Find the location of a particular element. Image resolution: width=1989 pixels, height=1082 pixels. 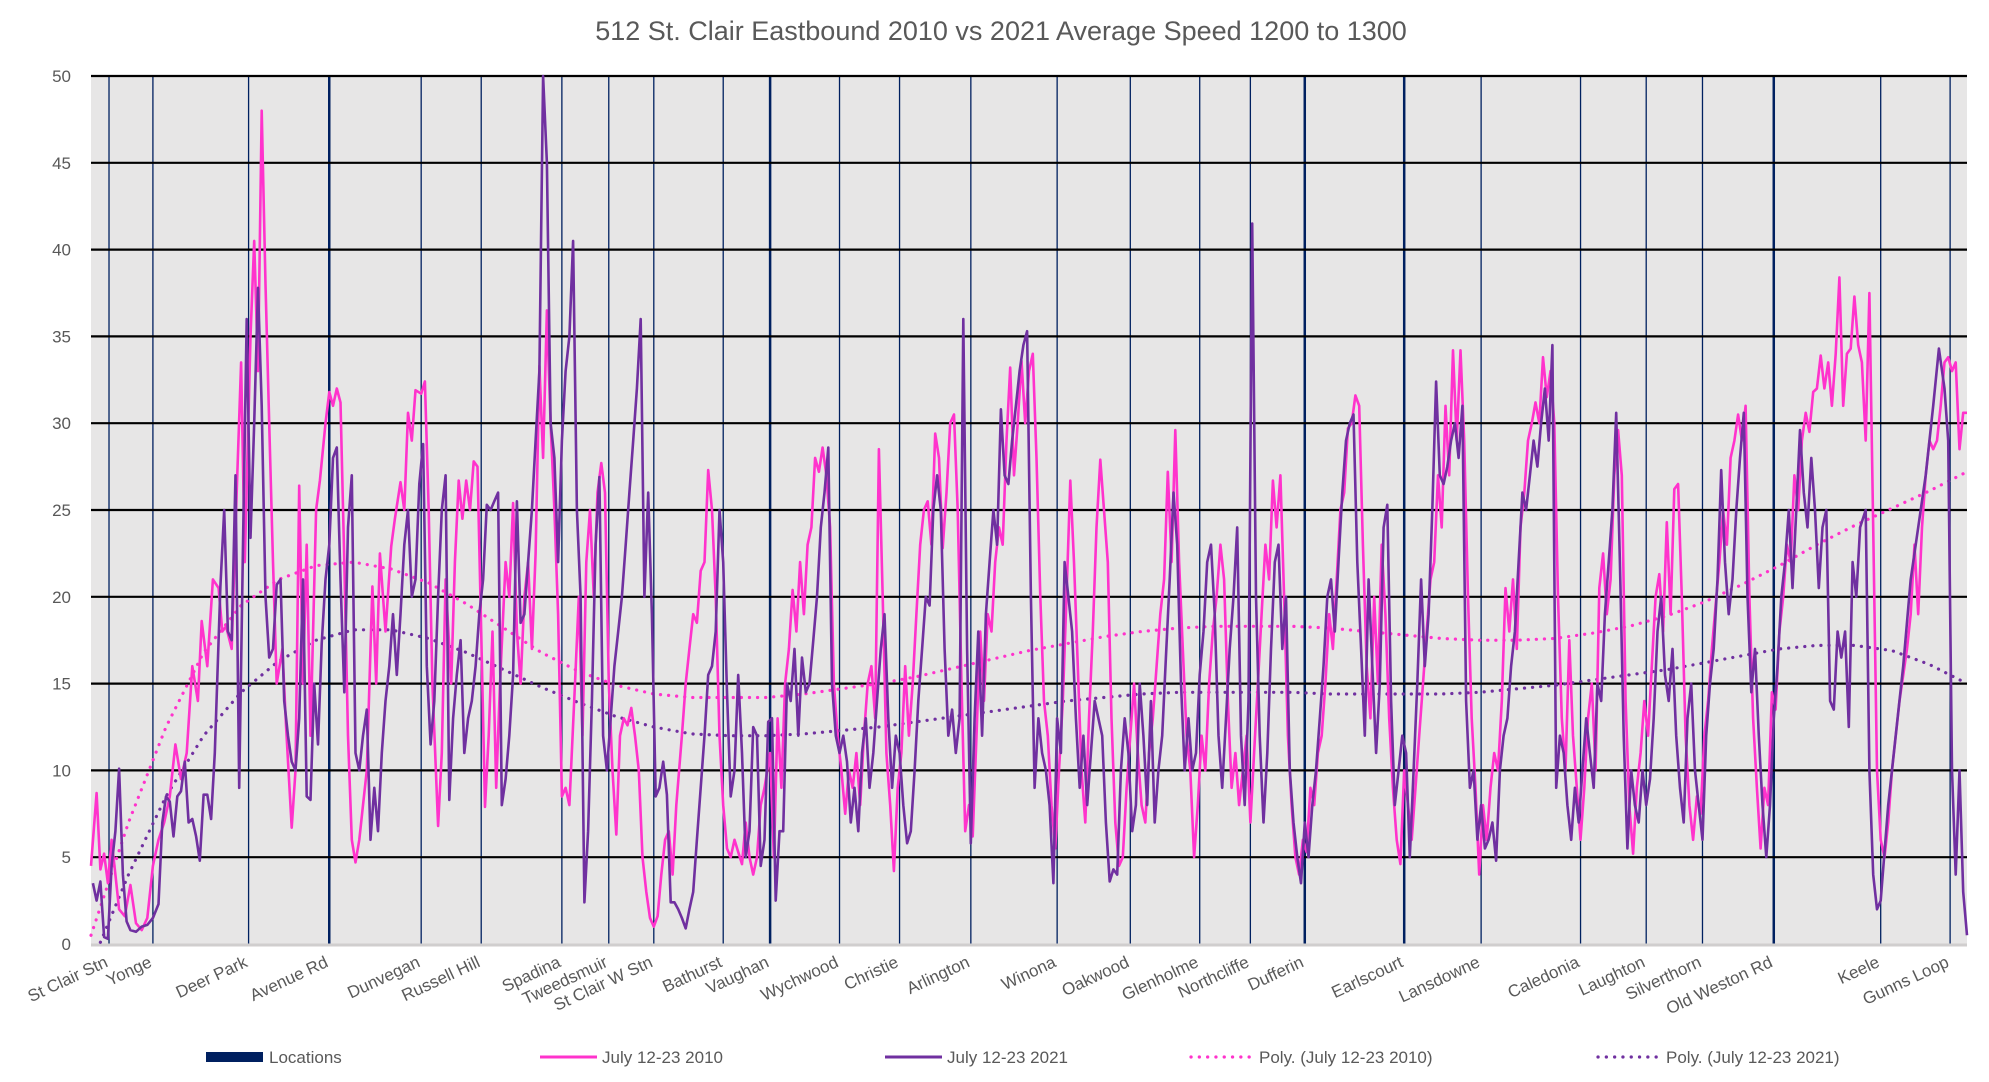

legend-item-poly-july-12-23-2010-: Poly. (July 12-23 2010) is located at coordinates (1311, 1057).